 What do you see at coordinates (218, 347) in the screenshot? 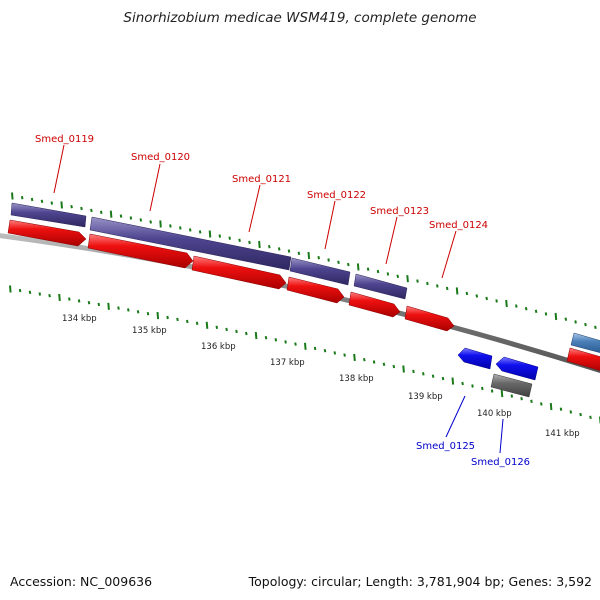
I see `scale-label: 136 kbp` at bounding box center [218, 347].